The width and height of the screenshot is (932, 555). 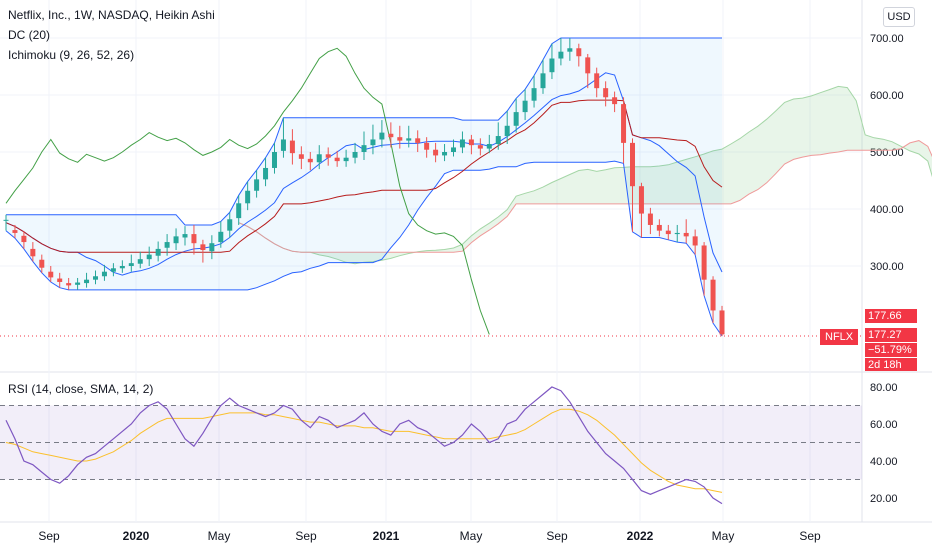 What do you see at coordinates (71, 55) in the screenshot?
I see `indicator-ichimoku-label: Ichimoku (9, 26, 52, 26)` at bounding box center [71, 55].